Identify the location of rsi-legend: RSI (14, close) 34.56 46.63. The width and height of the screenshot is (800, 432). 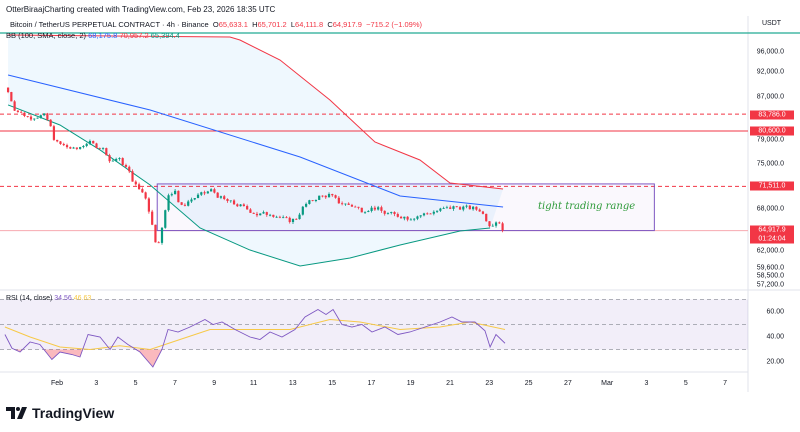
(48, 298).